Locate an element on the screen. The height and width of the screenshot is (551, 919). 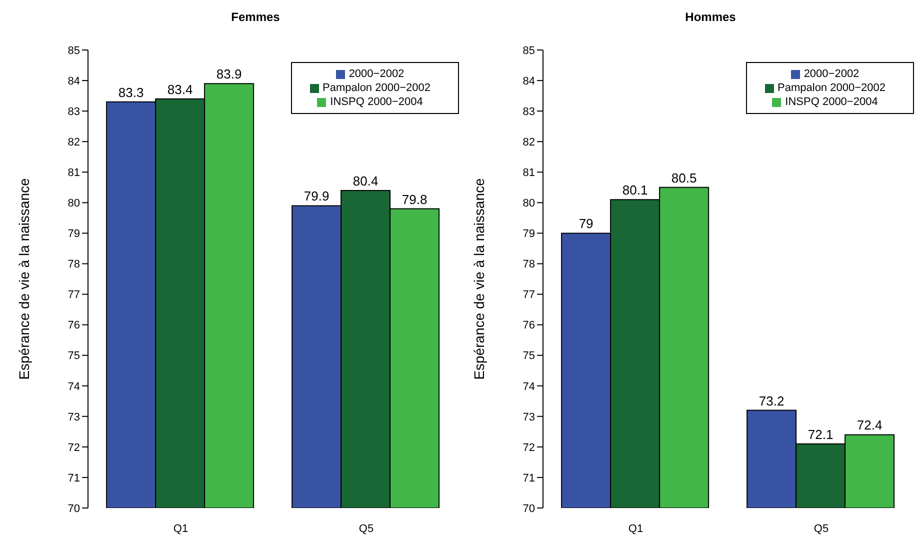
data-label: 72.4 is located at coordinates (869, 425).